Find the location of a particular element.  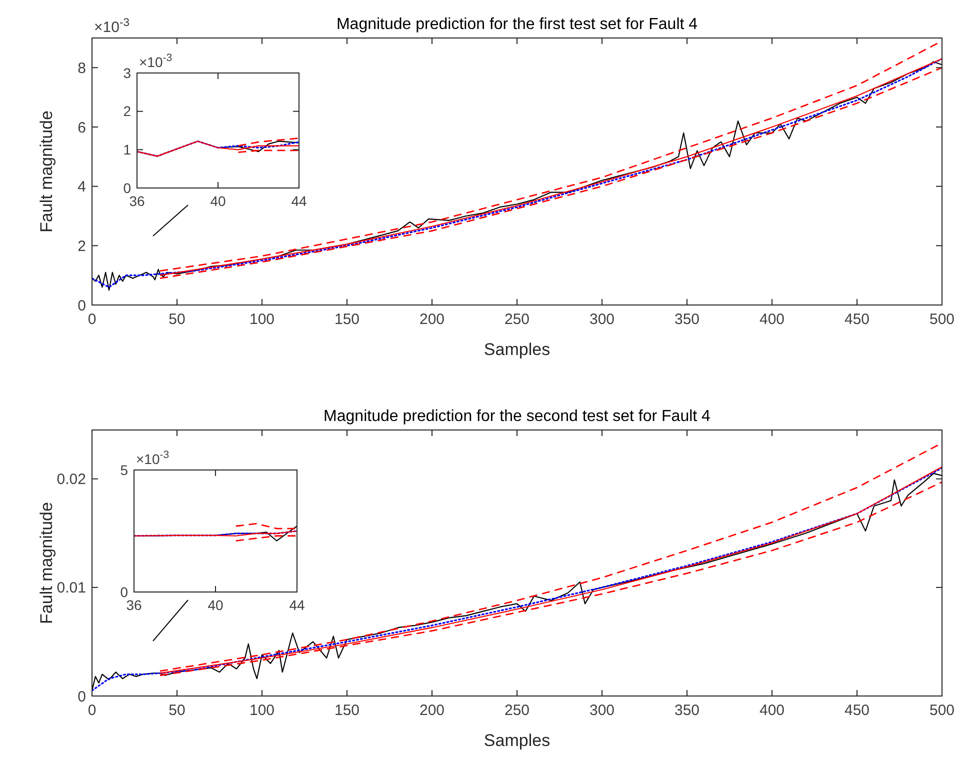

y-tick-label: 3 is located at coordinates (127, 72).